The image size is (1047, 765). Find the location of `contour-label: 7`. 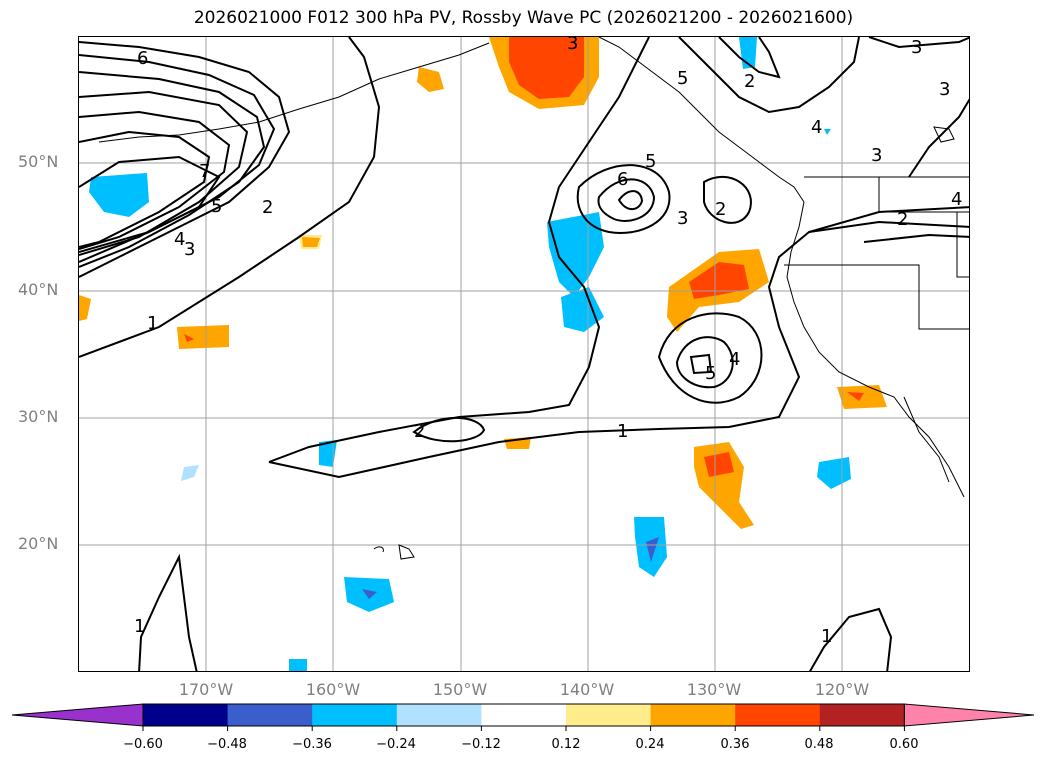

contour-label: 7 is located at coordinates (204, 171).